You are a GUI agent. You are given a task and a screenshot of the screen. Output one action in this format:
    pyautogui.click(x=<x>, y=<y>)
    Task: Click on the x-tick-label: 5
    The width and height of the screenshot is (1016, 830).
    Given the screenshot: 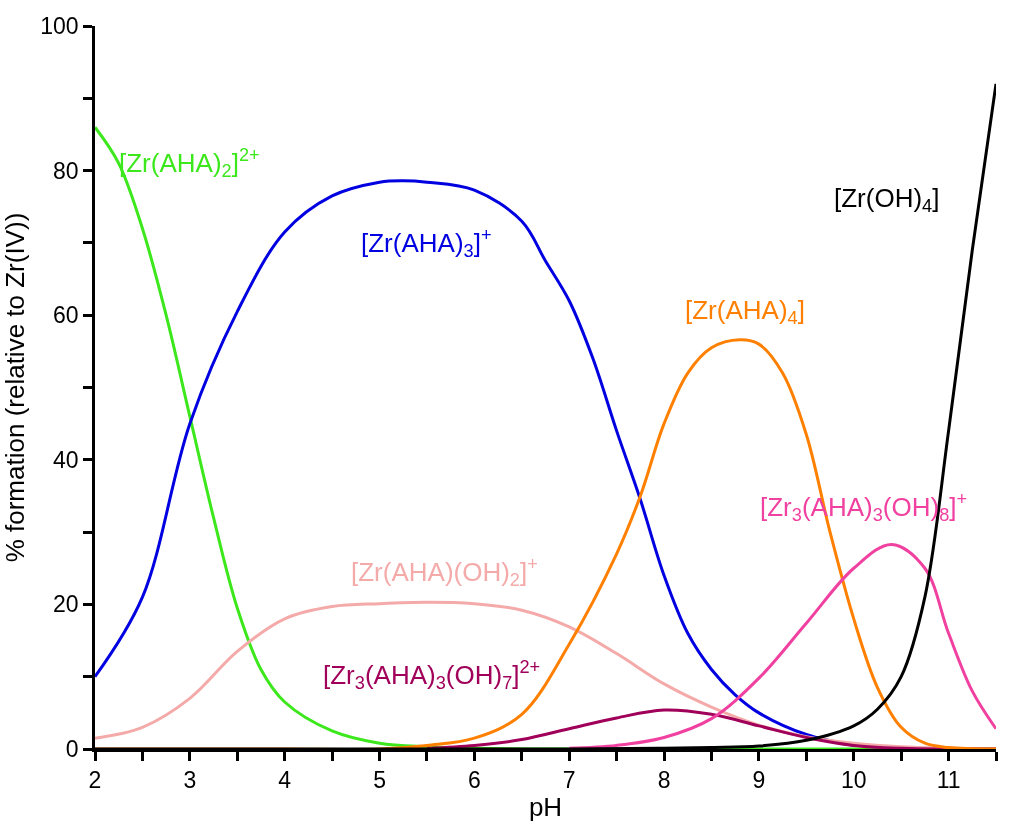 What is the action you would take?
    pyautogui.click(x=379, y=780)
    